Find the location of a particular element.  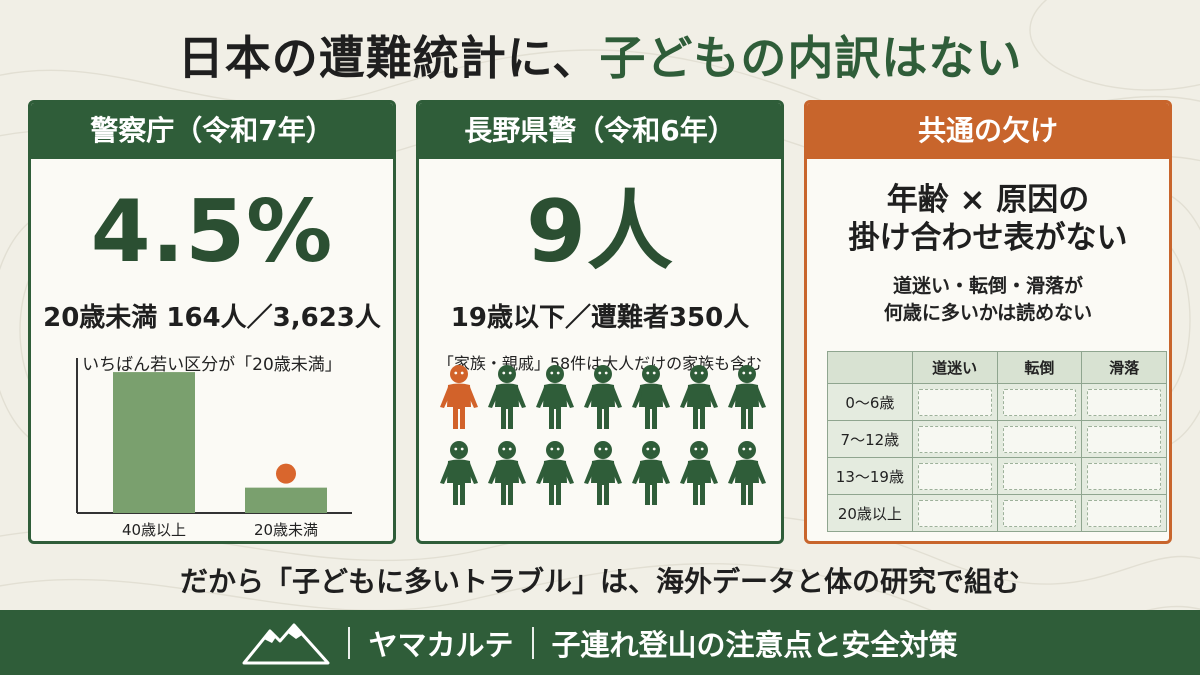

title-accent: 子どもの内訳はない is located at coordinates (811, 58).